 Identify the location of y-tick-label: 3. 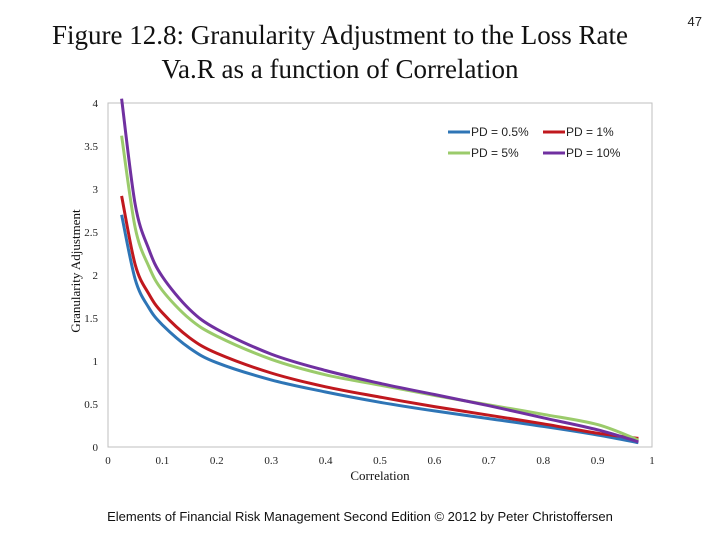
(96, 190).